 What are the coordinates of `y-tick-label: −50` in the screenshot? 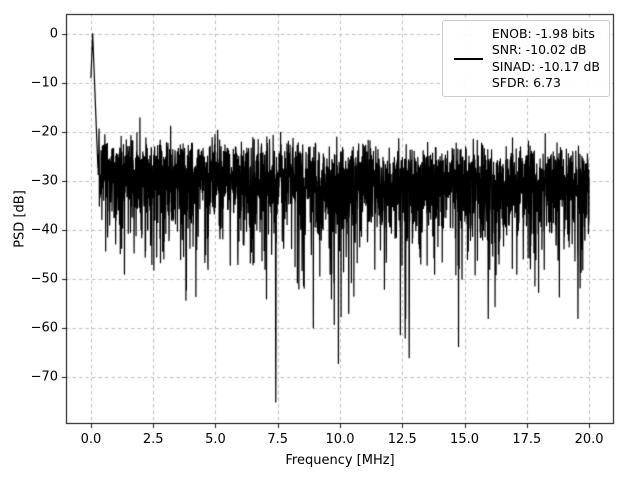 It's located at (44, 279).